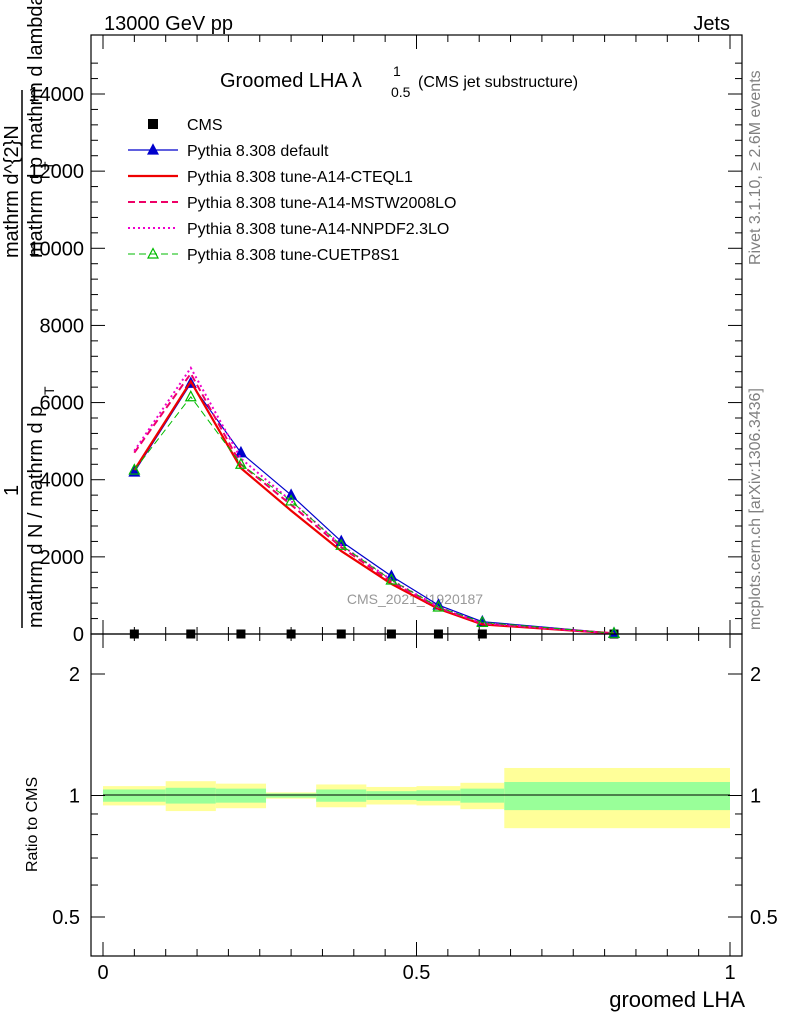 The image size is (786, 1024). What do you see at coordinates (36, 75) in the screenshot?
I see `ylabel-line-6: mathrm d lambda` at bounding box center [36, 75].